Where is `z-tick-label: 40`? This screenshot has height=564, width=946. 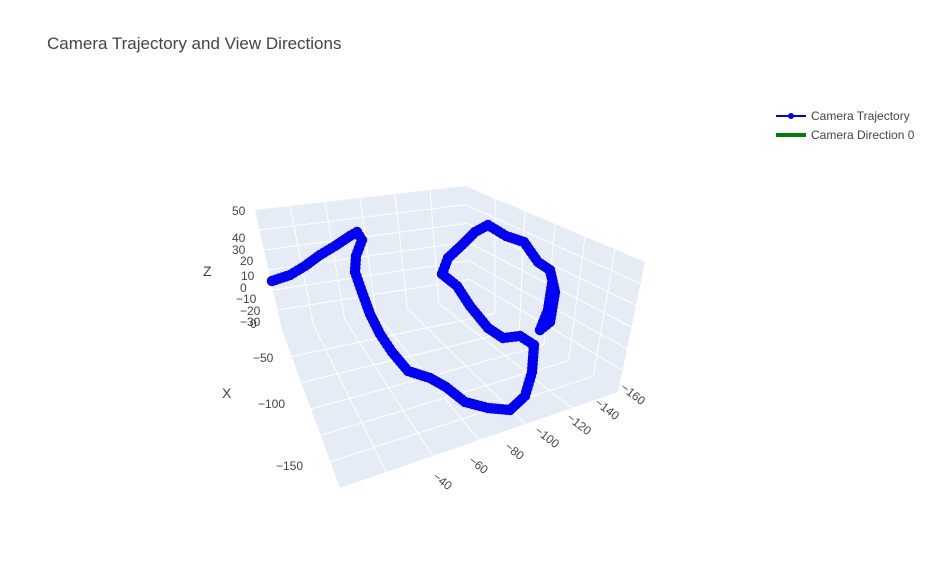
z-tick-label: 40 is located at coordinates (239, 238).